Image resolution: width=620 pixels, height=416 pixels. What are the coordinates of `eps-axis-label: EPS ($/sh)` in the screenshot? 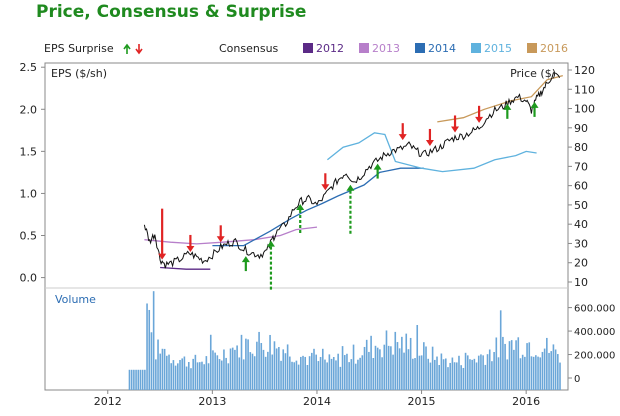 It's located at (79, 73).